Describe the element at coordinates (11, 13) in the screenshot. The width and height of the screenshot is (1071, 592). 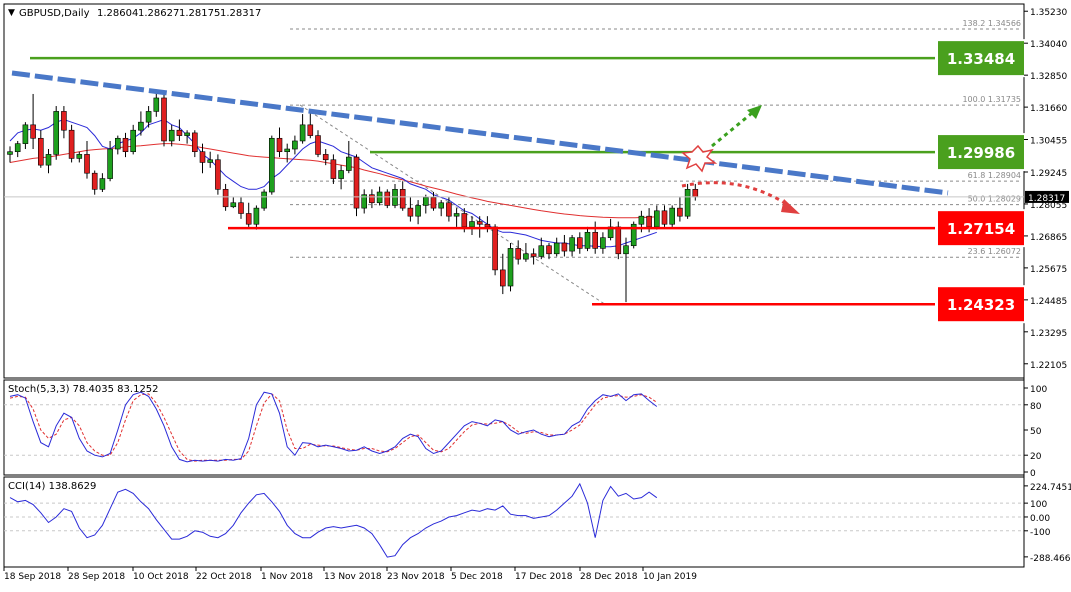
I see `symbol-icon: ▼` at that location.